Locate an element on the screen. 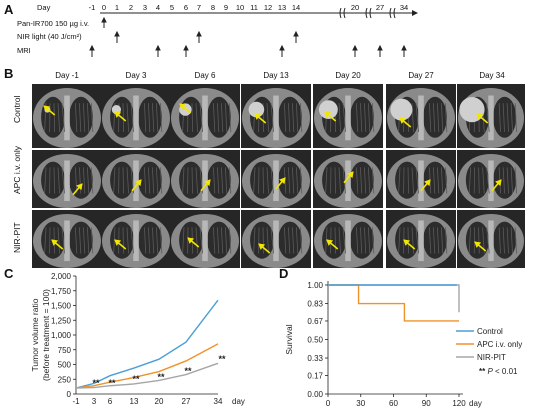  timeline-day-3: 2 is located at coordinates (131, 7).